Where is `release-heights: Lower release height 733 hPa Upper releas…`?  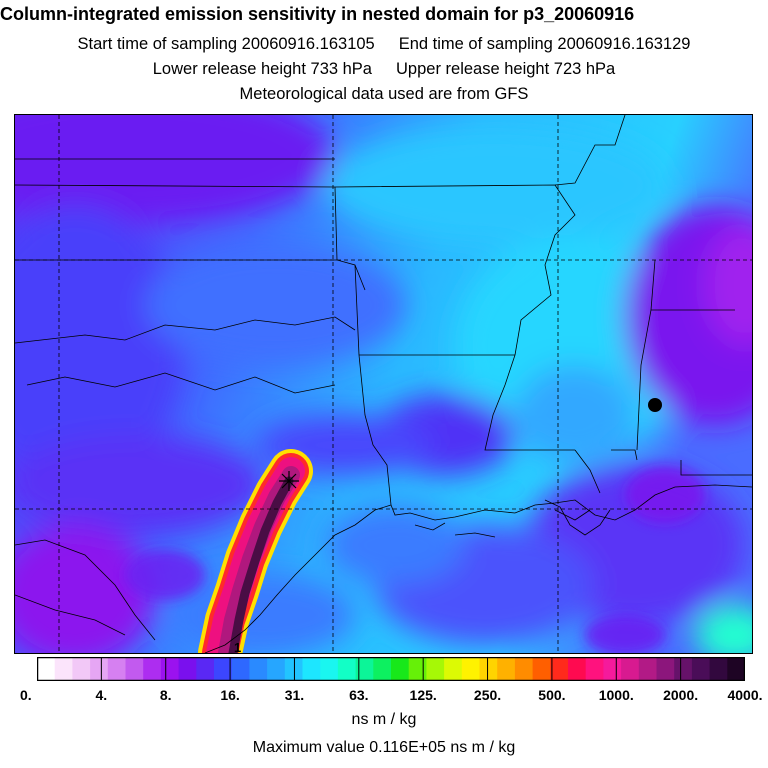
release-heights: Lower release height 733 hPa Upper releas… is located at coordinates (384, 69).